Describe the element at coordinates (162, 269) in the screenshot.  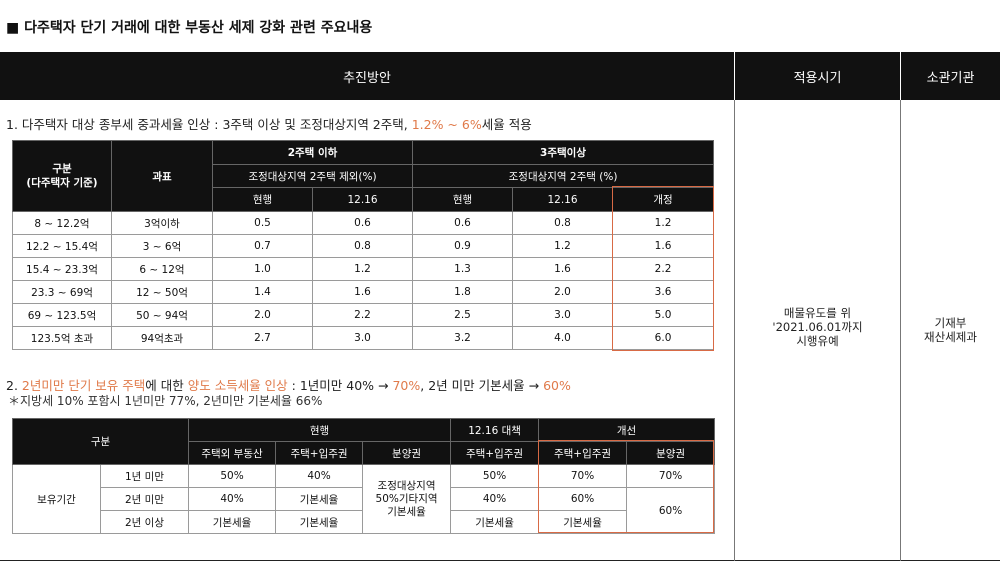
I see `row-base: 6 ~ 12억` at that location.